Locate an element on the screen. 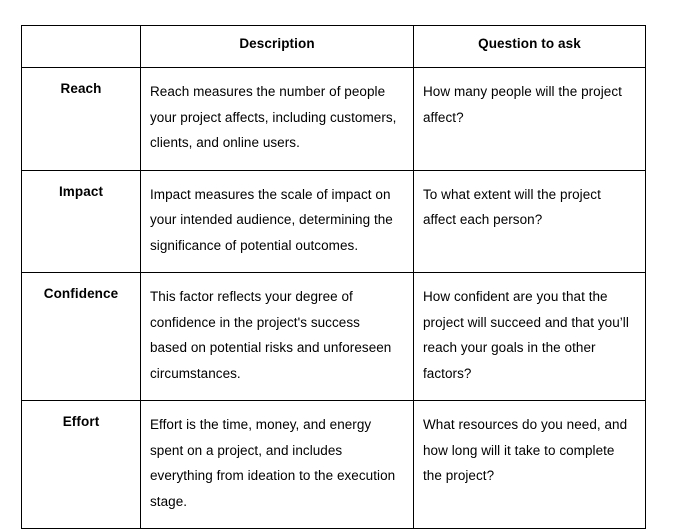  table-header-label-blank is located at coordinates (81, 30).